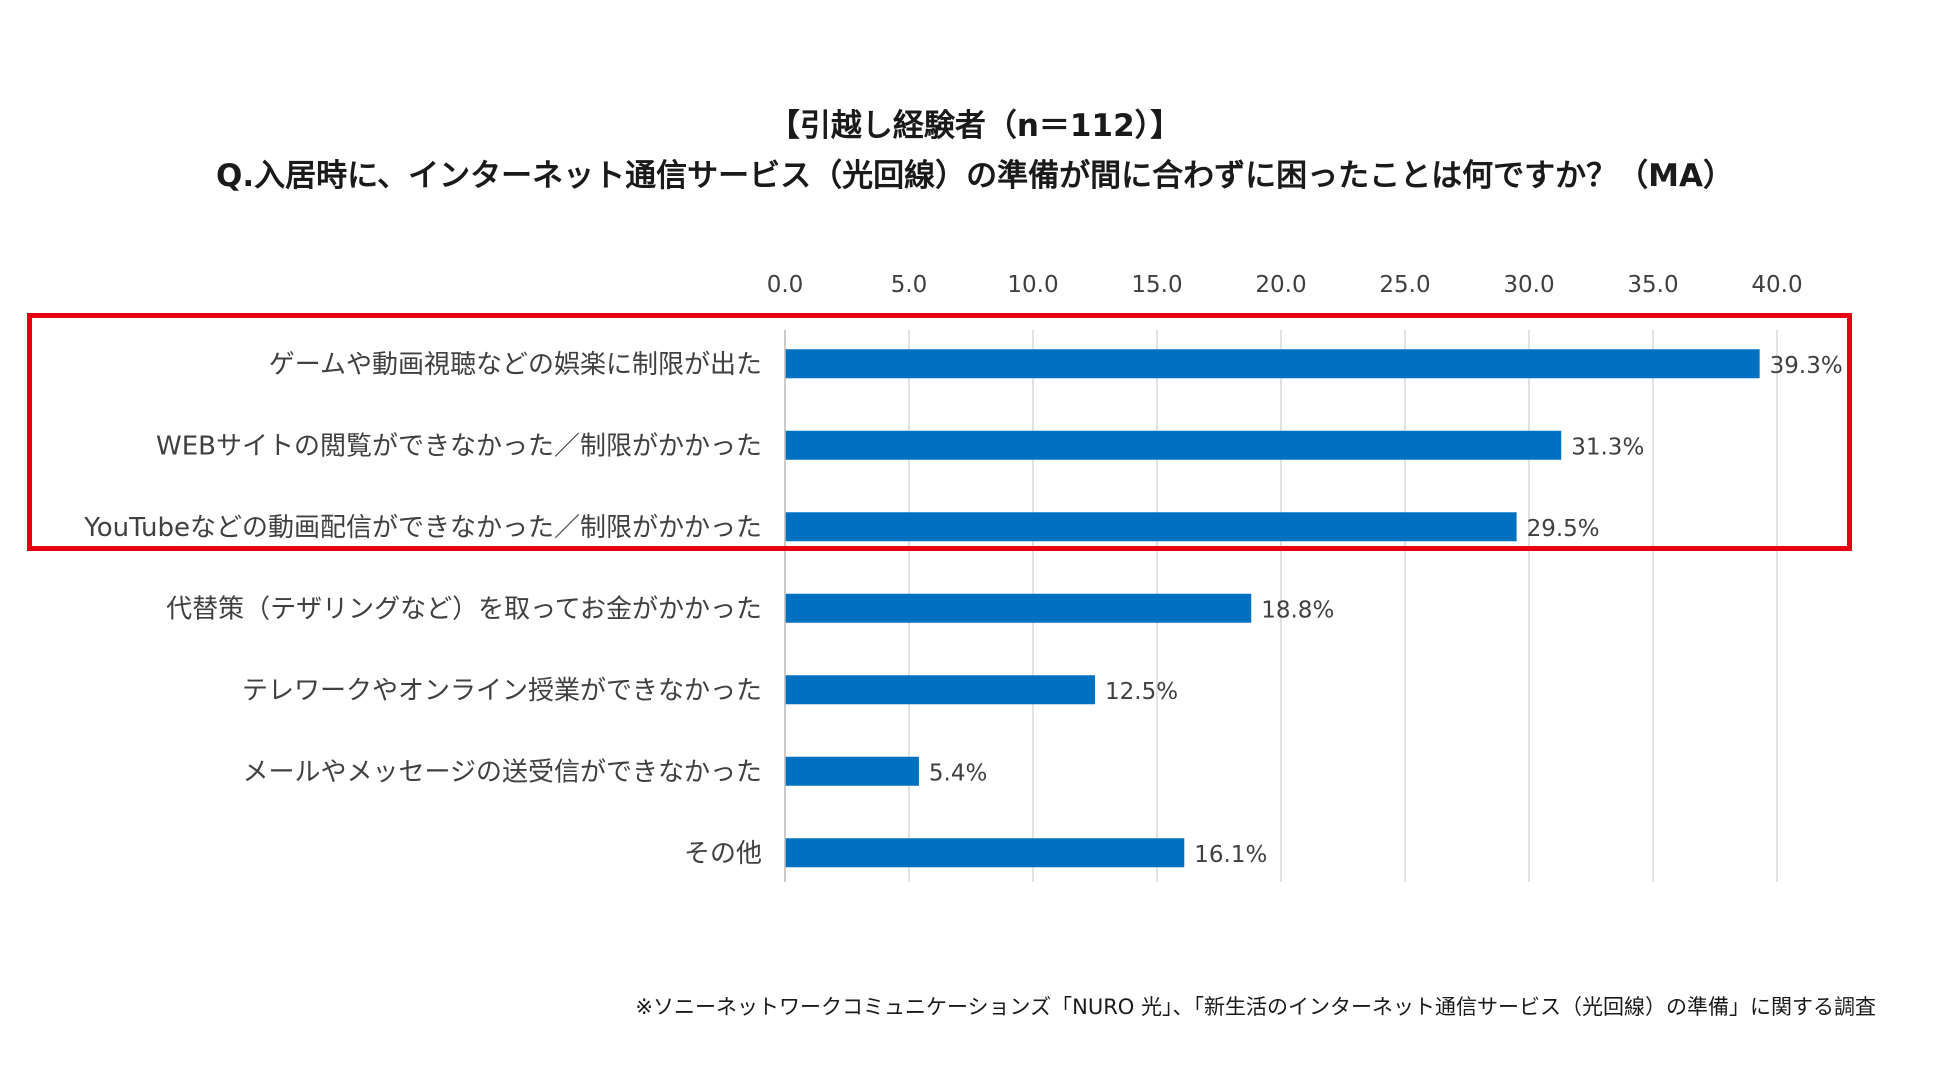  I want to click on data-label: 5.4%, so click(958, 773).